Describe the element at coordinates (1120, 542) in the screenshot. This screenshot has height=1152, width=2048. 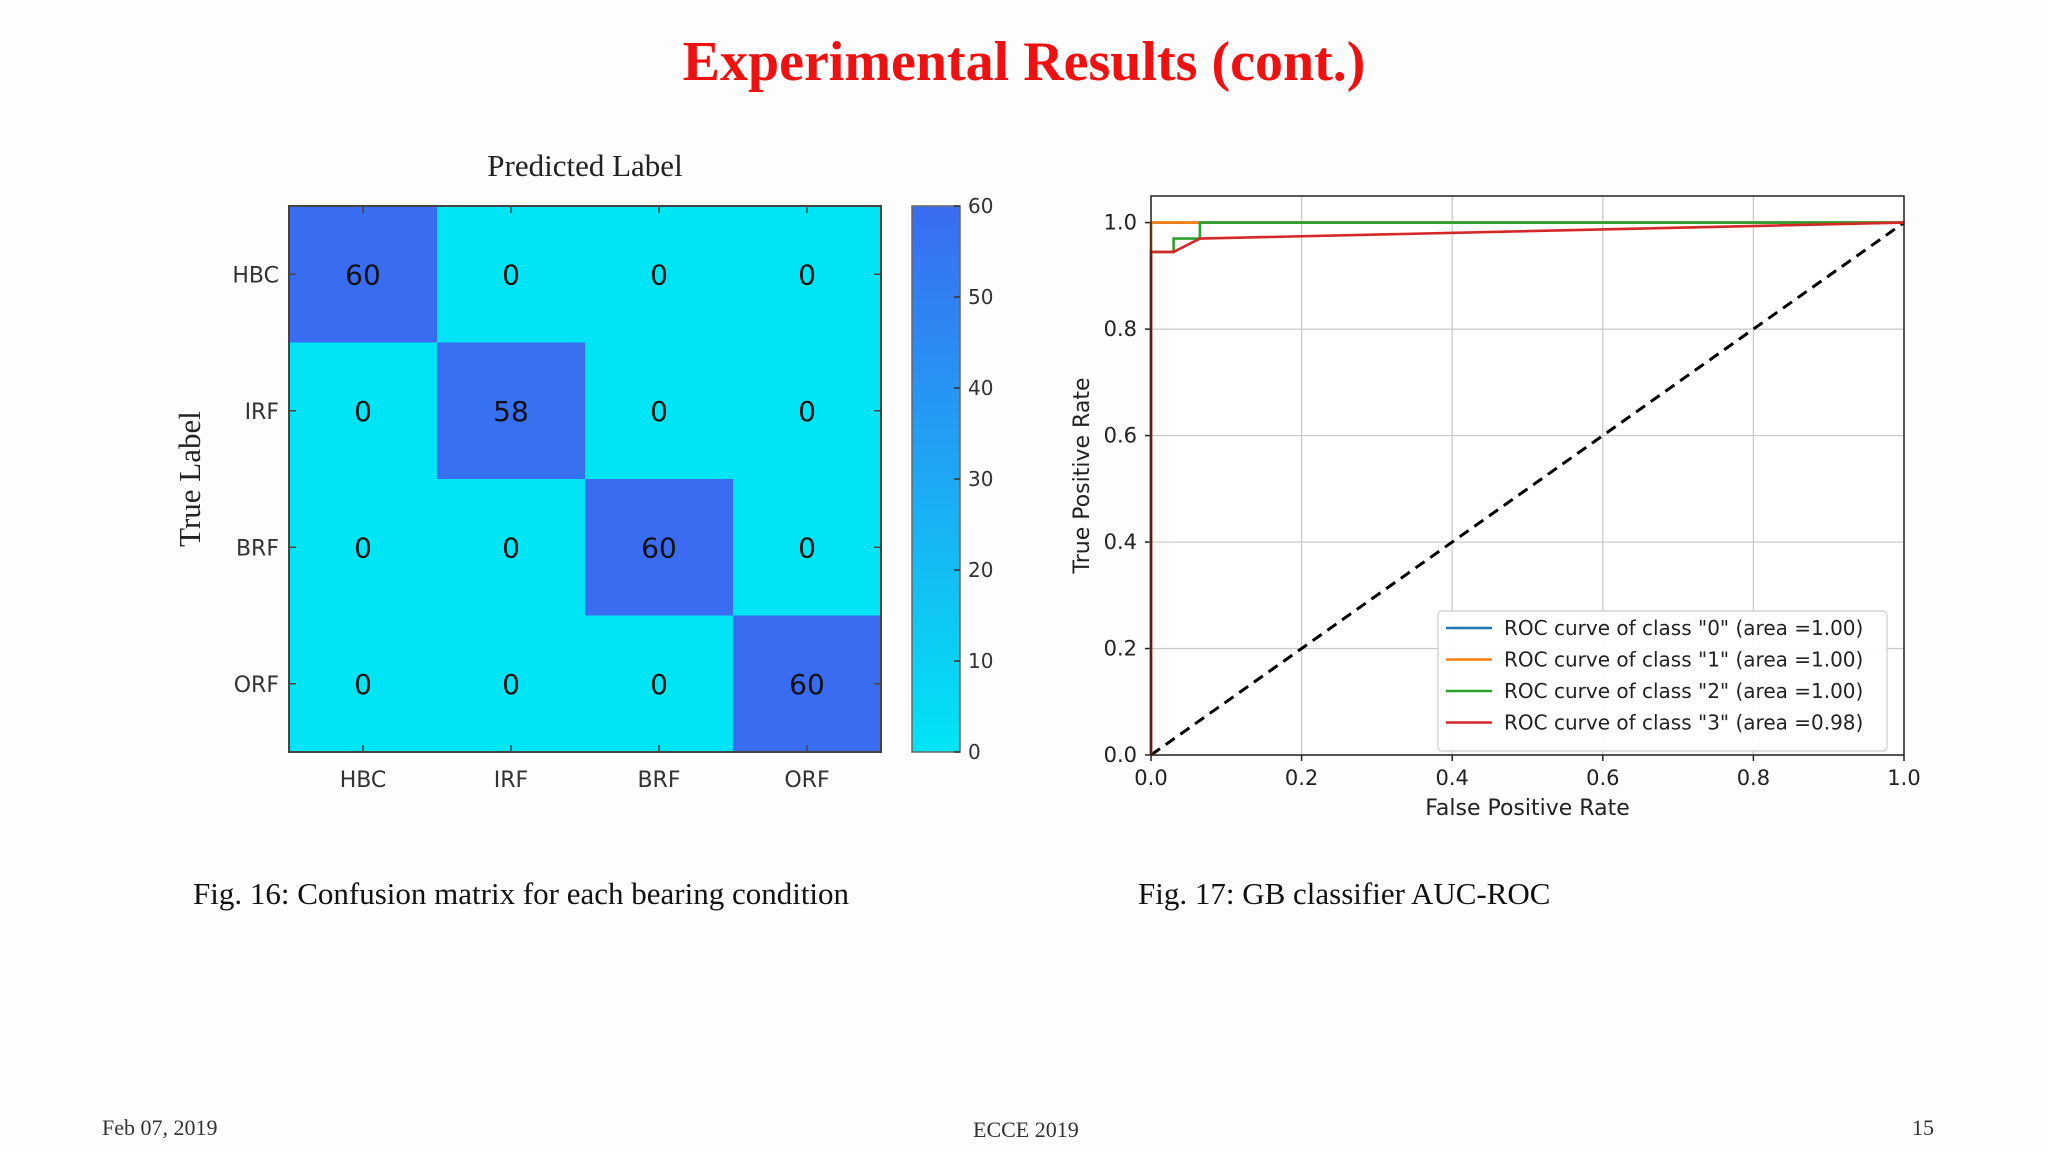
I see `roc-ytick-label: 0.4` at that location.